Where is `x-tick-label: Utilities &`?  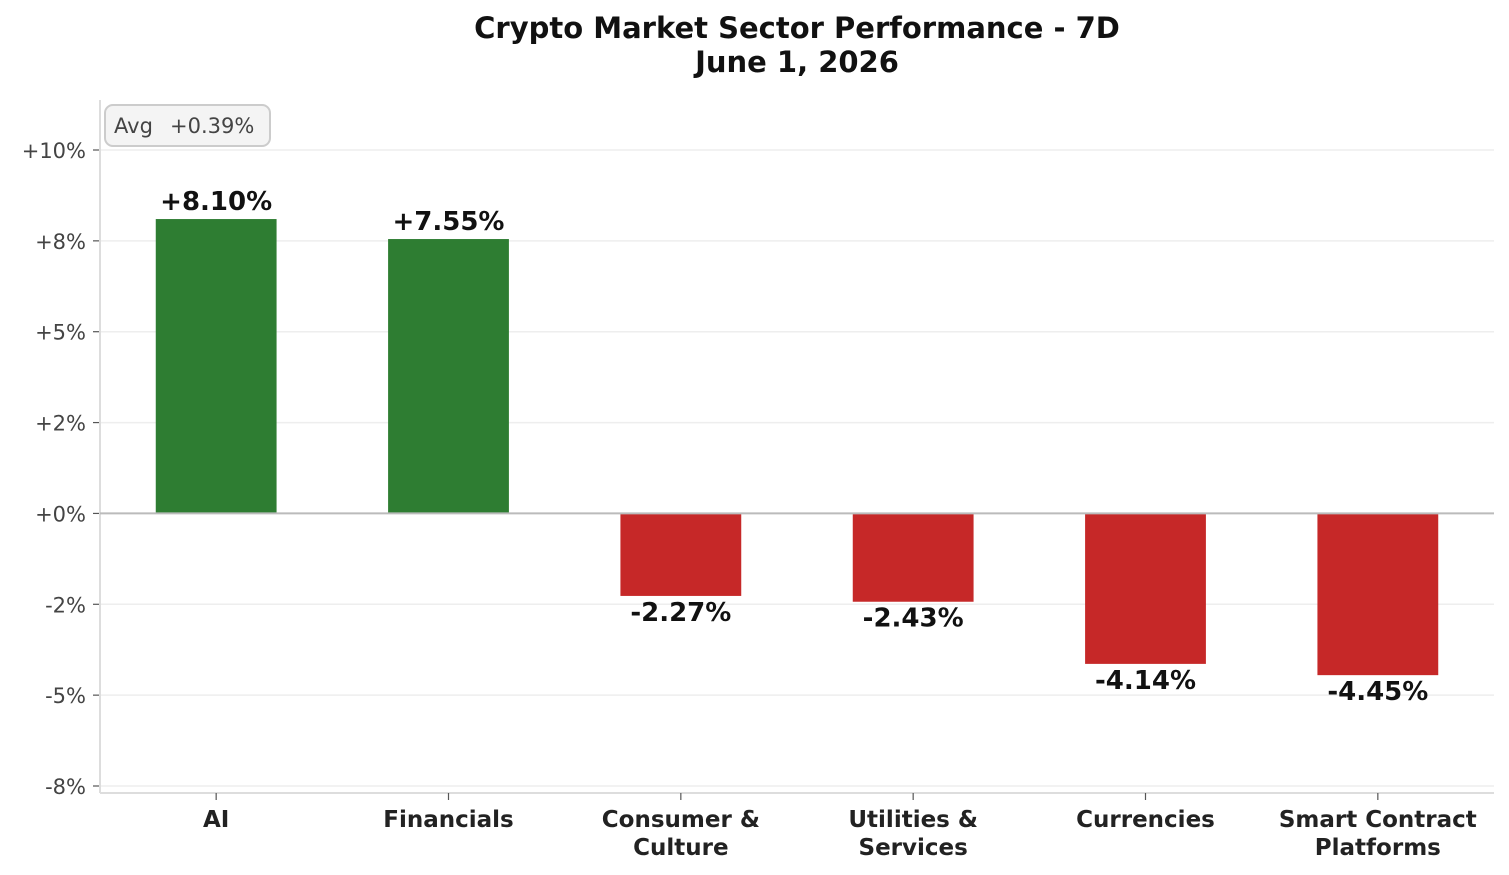 x-tick-label: Utilities & is located at coordinates (913, 820).